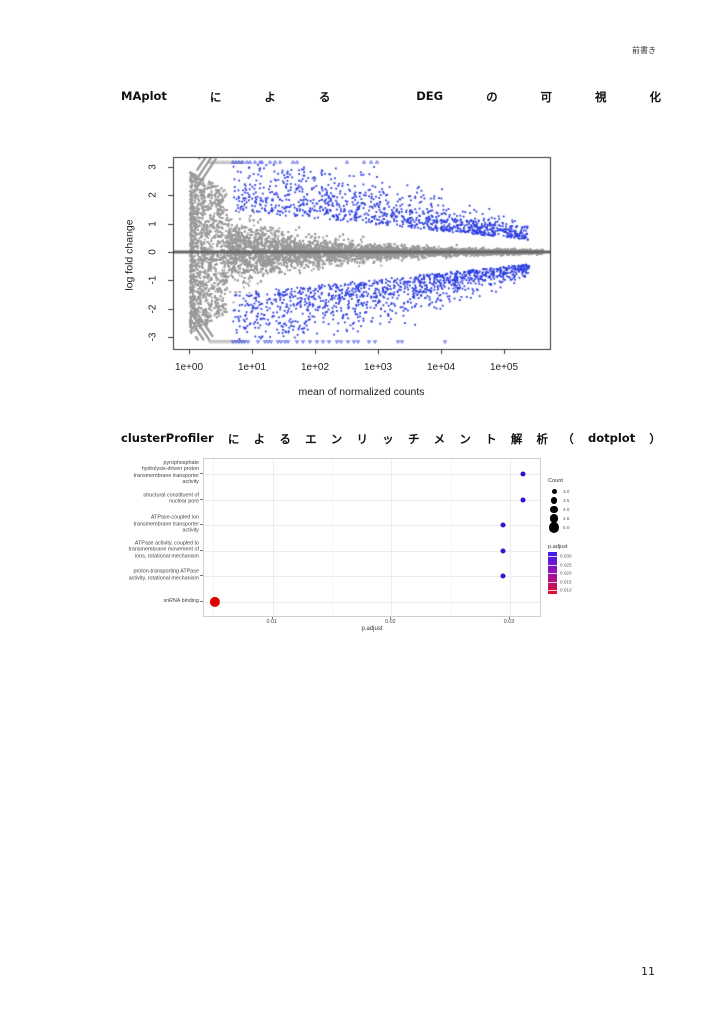  What do you see at coordinates (153, 252) in the screenshot?
I see `y-tick-label: 0` at bounding box center [153, 252].